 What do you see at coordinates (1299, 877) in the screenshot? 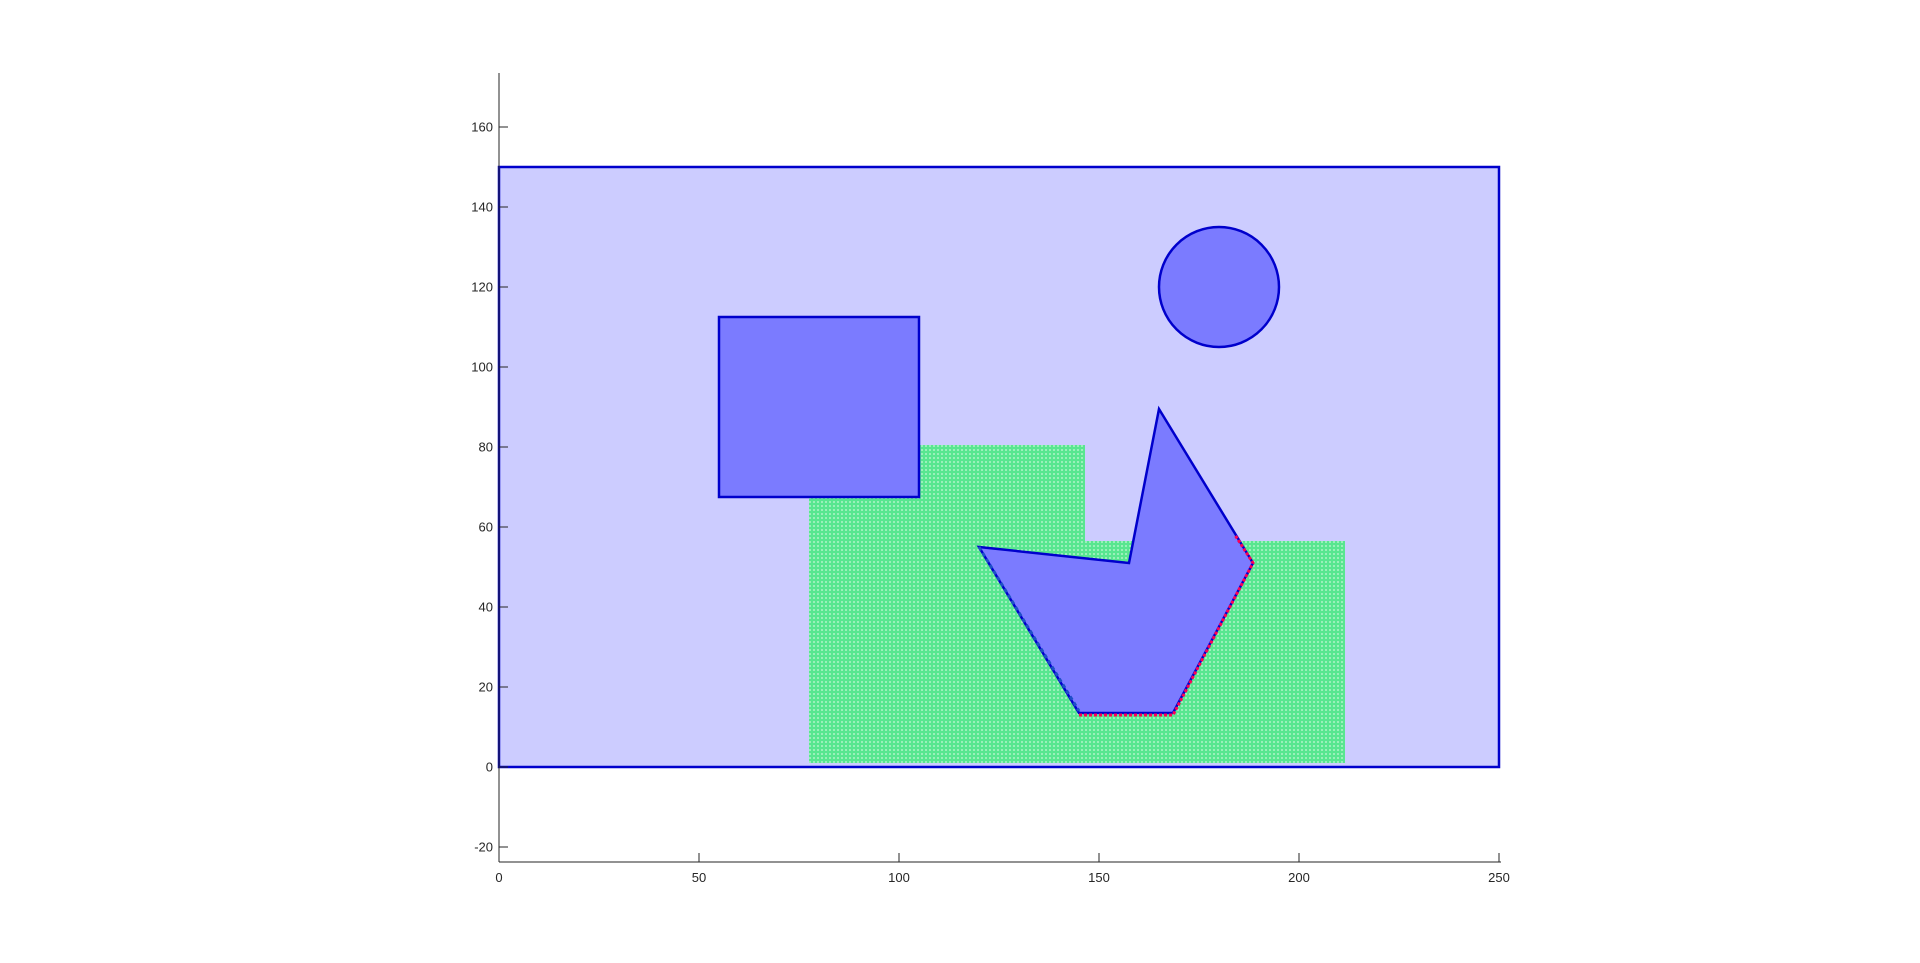
I see `x-tick-label-200: 200` at bounding box center [1299, 877].